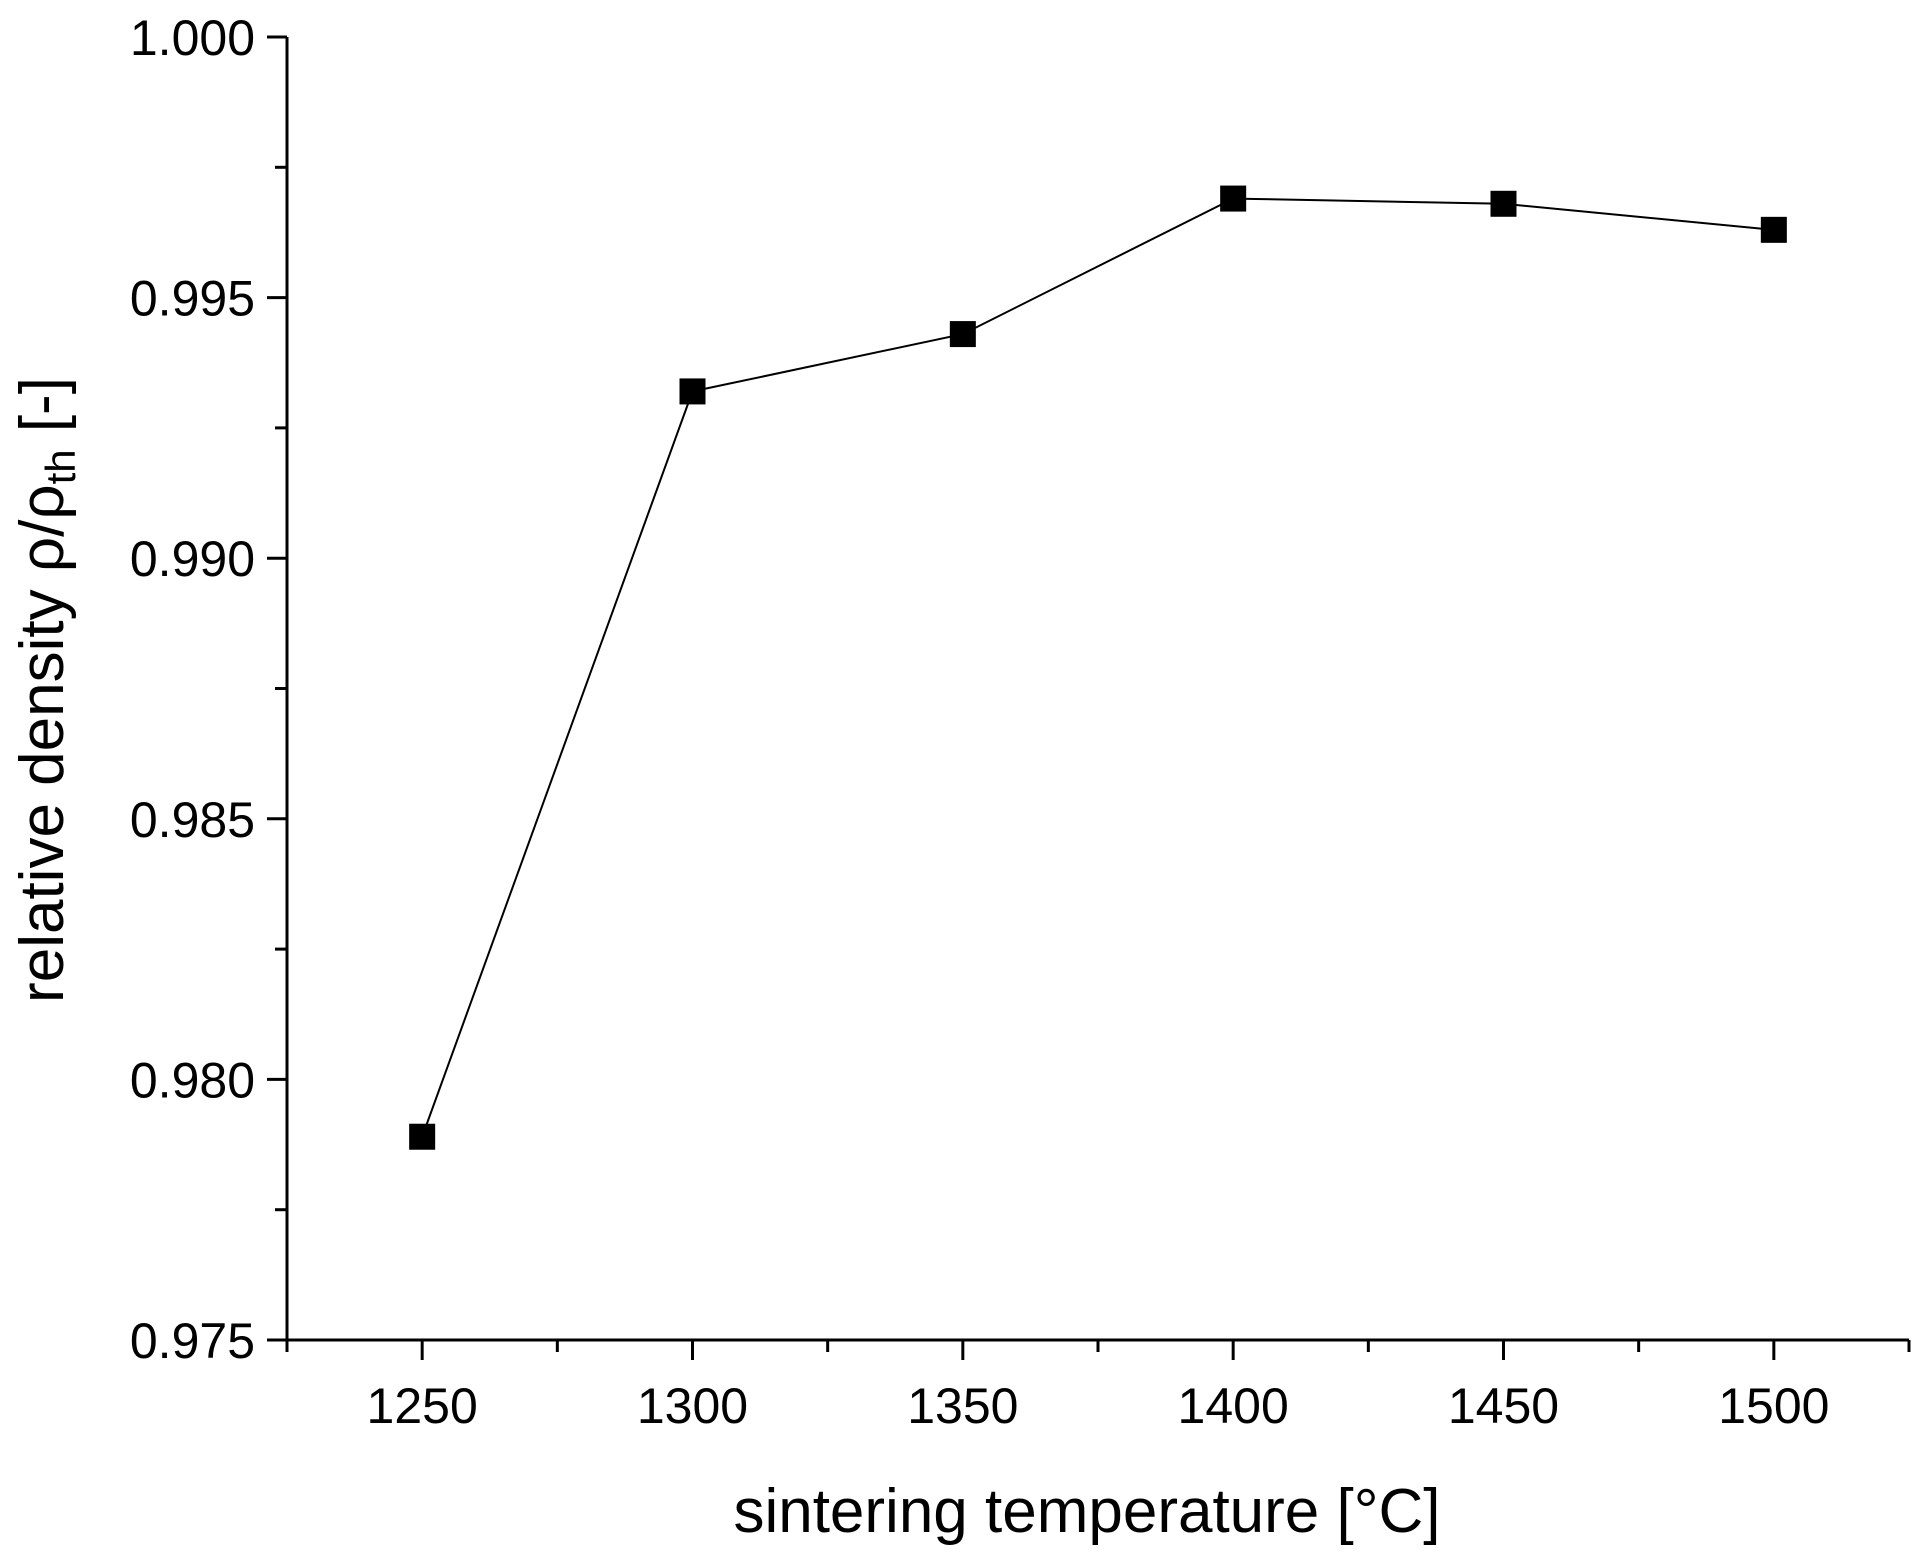 Image resolution: width=1915 pixels, height=1555 pixels. Describe the element at coordinates (1773, 1406) in the screenshot. I see `x-tick-label: 1500` at that location.